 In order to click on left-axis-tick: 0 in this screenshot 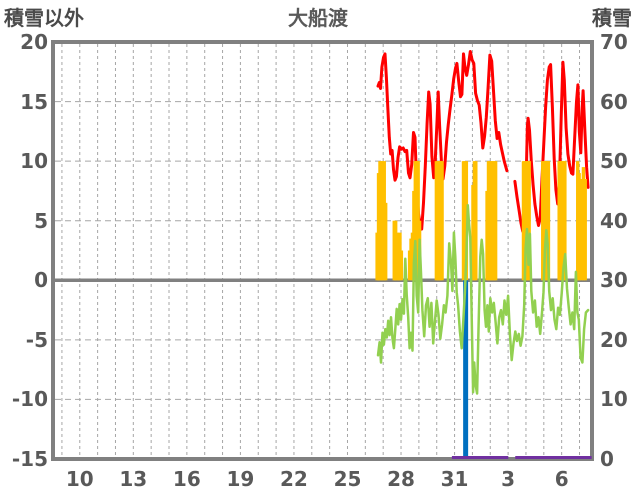, I will do `click(41, 280)`.